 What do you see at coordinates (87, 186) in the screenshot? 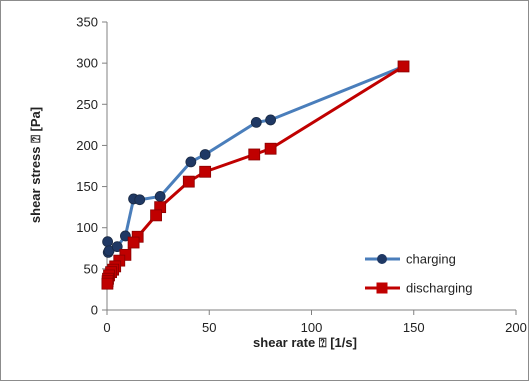
I see `y-tick-label: 150` at bounding box center [87, 186].